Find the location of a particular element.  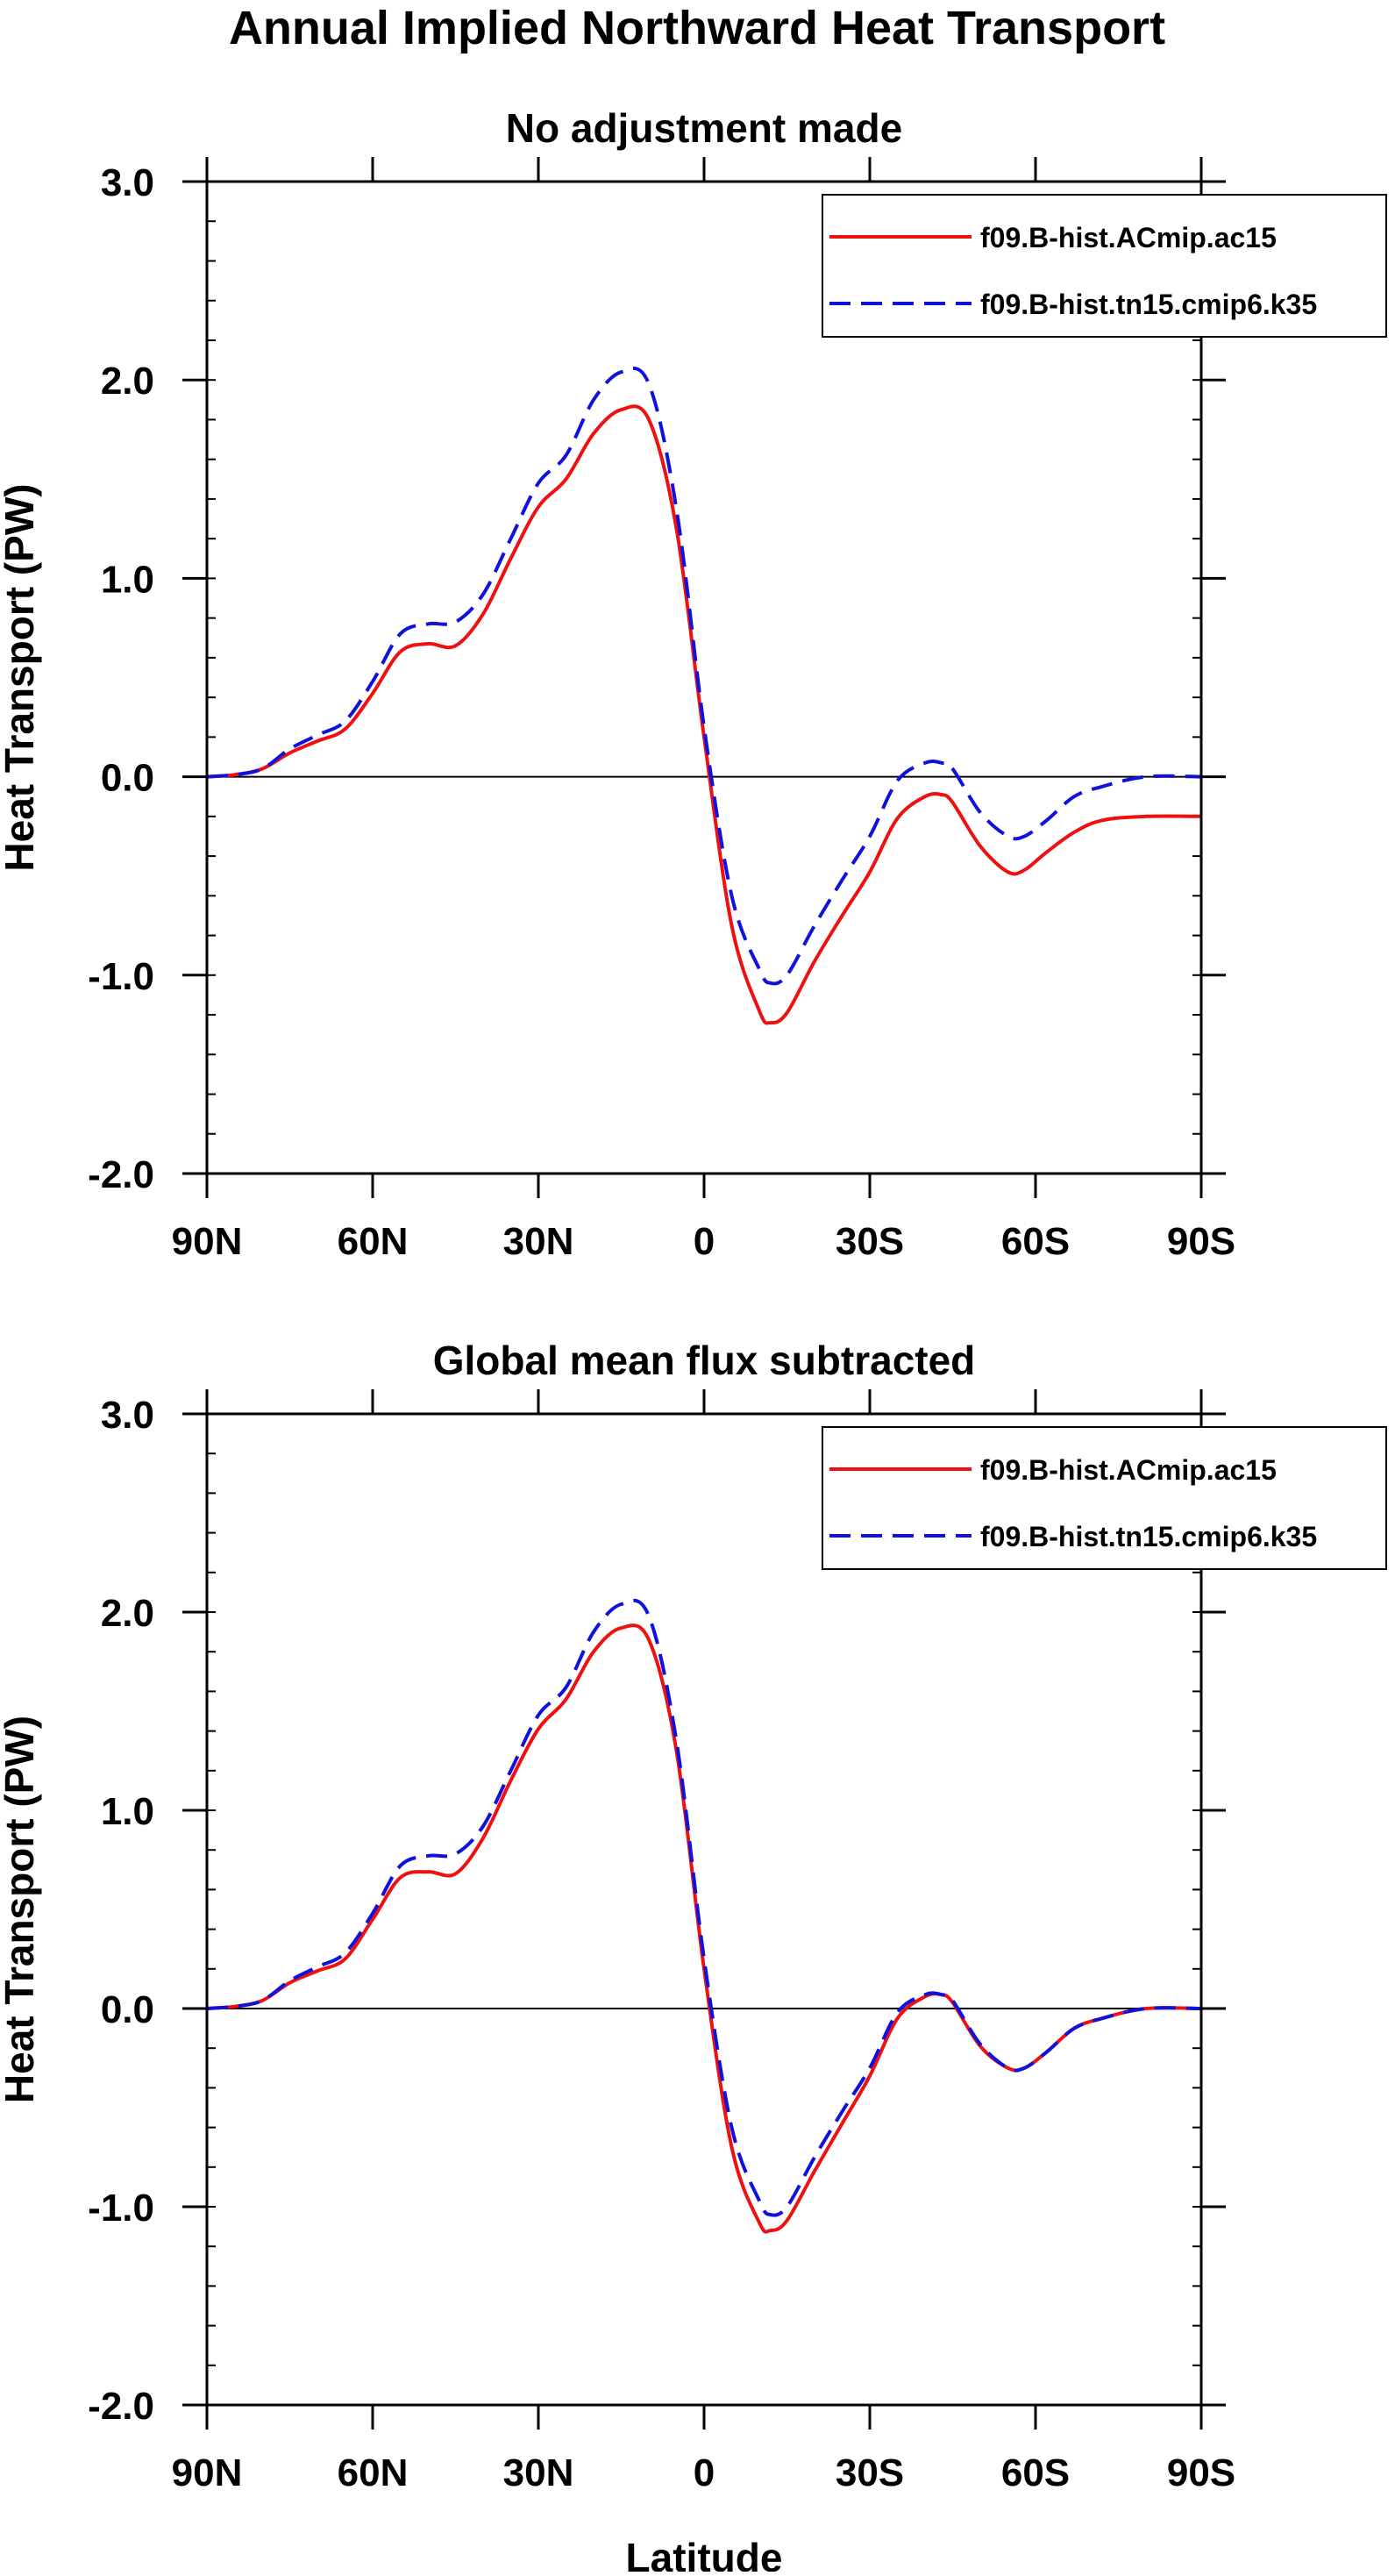

panel-title: No adjustment made is located at coordinates (704, 128).